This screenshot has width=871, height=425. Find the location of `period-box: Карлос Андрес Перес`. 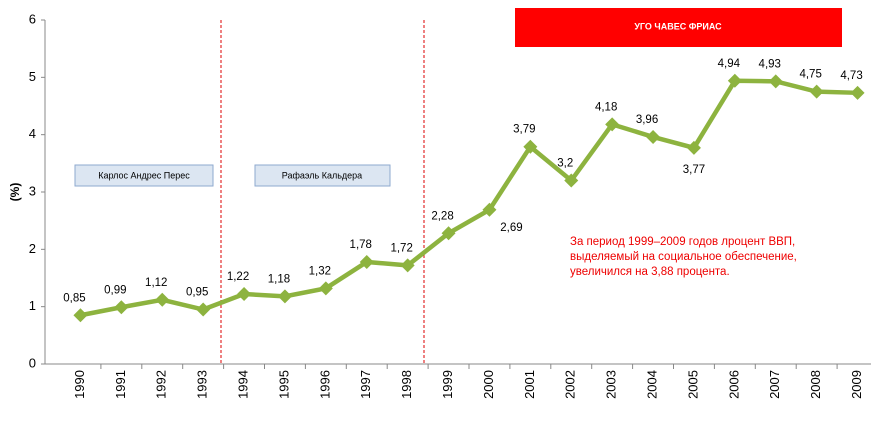

period-box: Карлос Андрес Перес is located at coordinates (144, 175).